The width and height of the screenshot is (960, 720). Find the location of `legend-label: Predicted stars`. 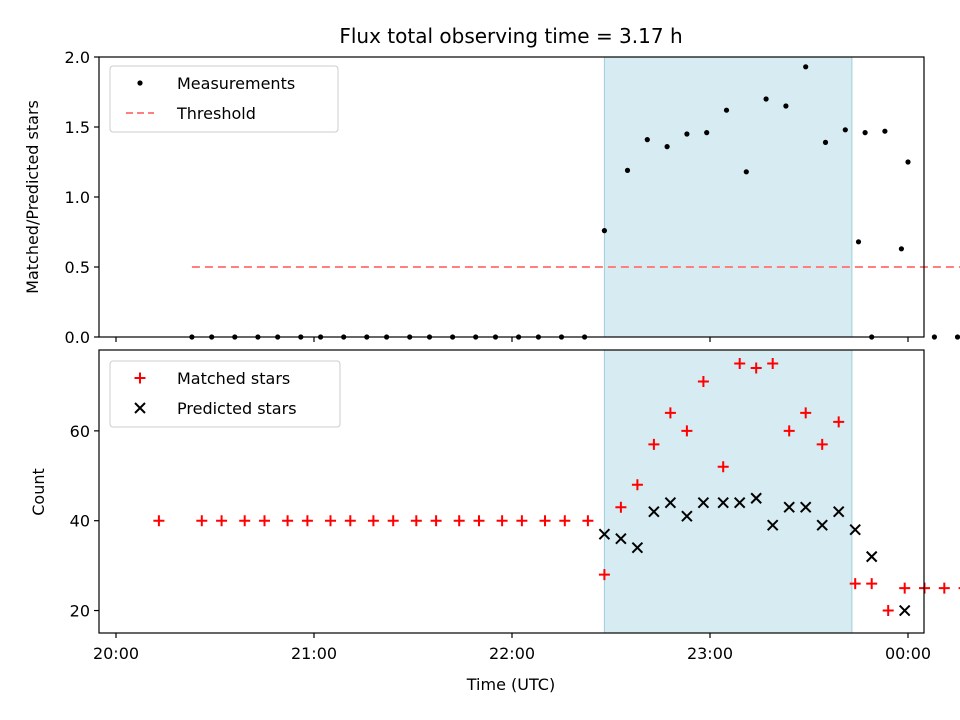

legend-label: Predicted stars is located at coordinates (237, 408).